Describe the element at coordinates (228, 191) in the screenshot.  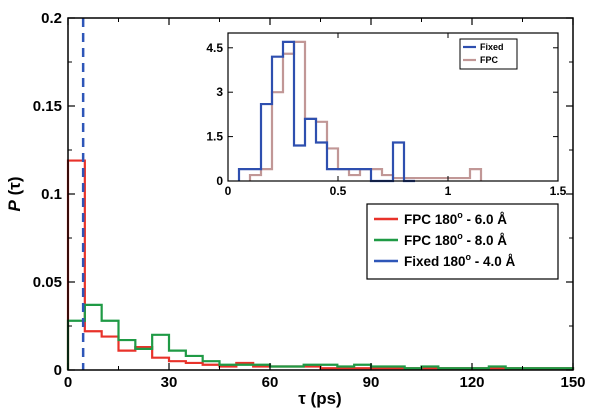
I see `inset-x-tick-label-0: 0` at that location.